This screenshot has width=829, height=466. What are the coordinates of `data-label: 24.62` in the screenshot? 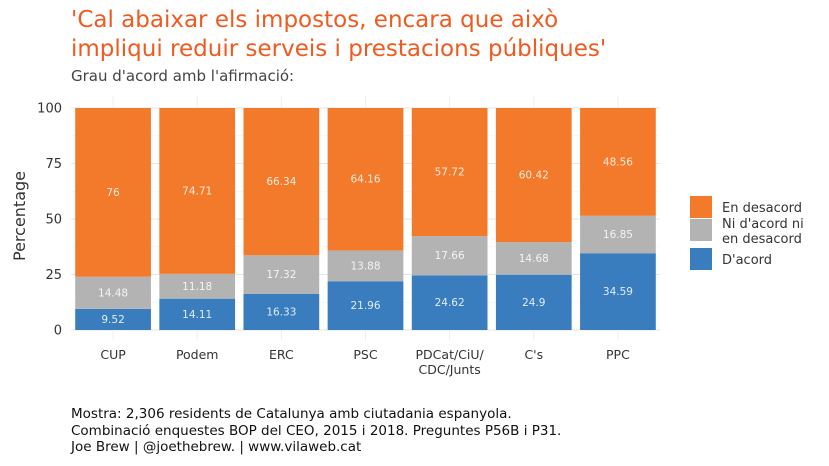 It's located at (450, 303).